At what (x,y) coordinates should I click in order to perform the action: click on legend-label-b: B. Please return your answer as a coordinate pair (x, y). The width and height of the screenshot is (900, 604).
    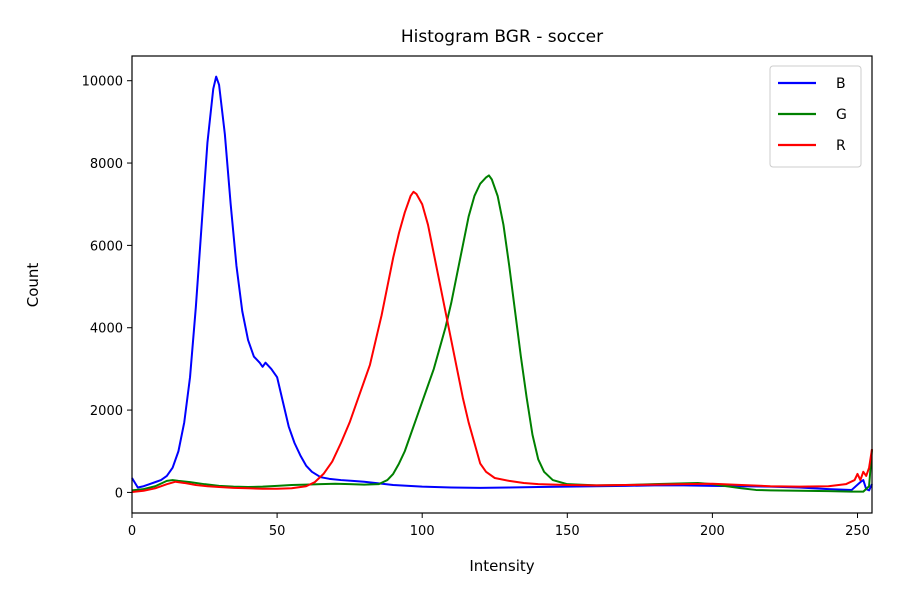
    Looking at the image, I should click on (841, 84).